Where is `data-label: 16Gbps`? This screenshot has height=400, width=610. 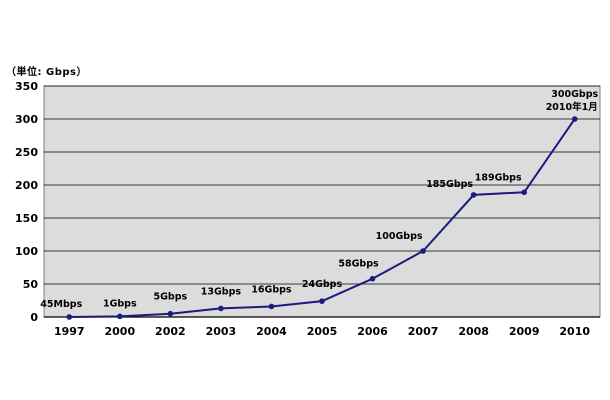 data-label: 16Gbps is located at coordinates (271, 289).